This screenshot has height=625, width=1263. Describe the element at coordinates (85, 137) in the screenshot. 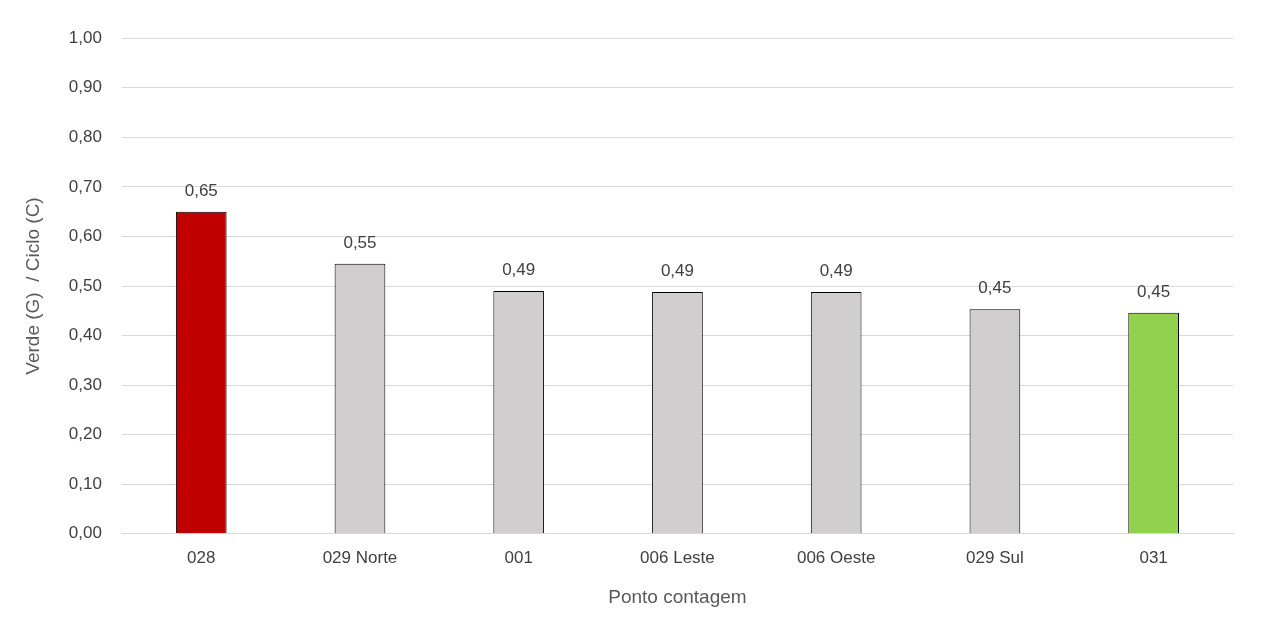

I see `y-tick-label: 0,80` at that location.